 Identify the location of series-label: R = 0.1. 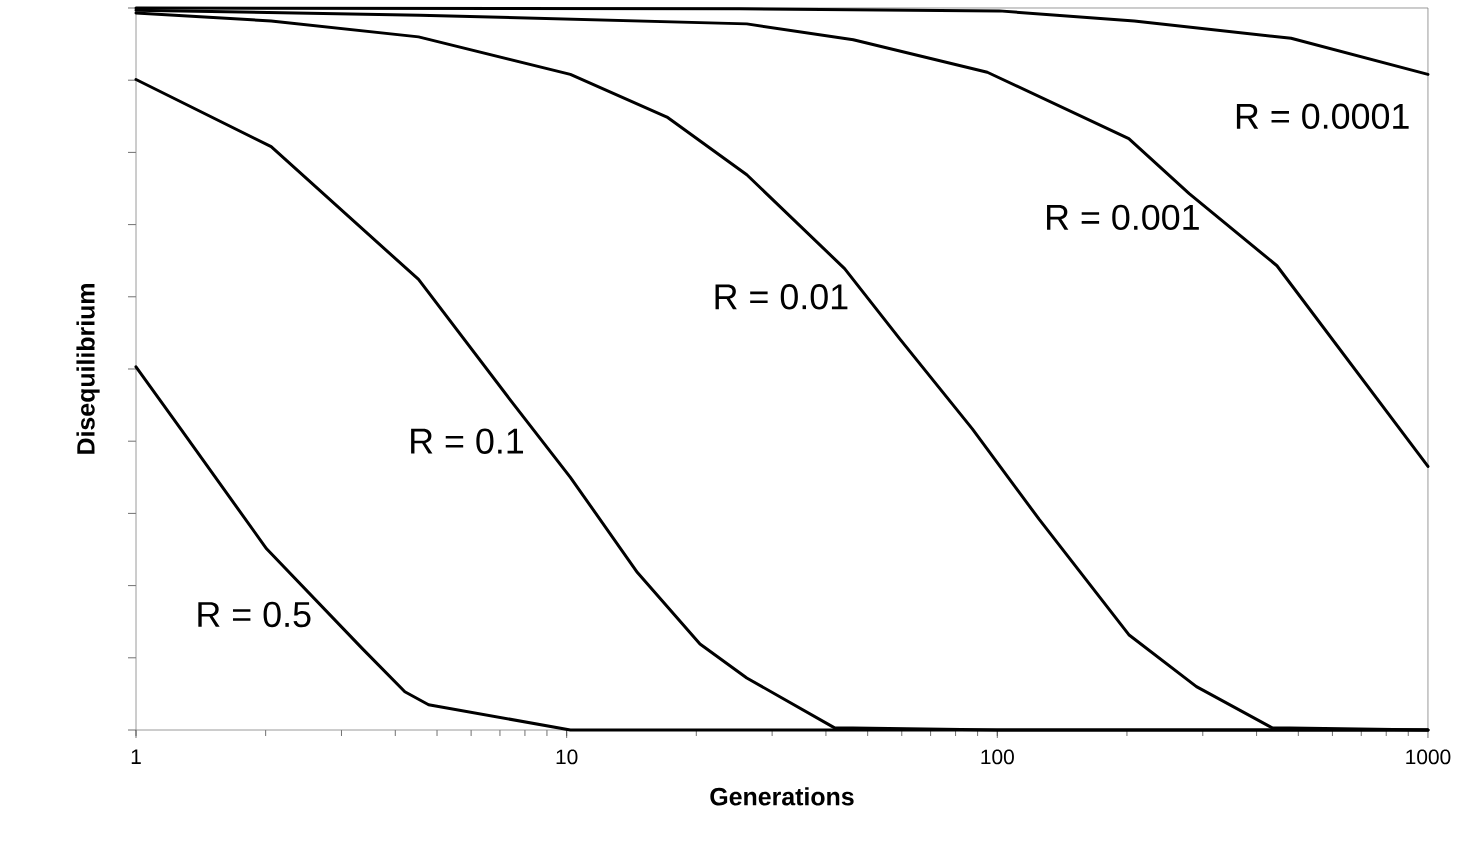
(467, 441).